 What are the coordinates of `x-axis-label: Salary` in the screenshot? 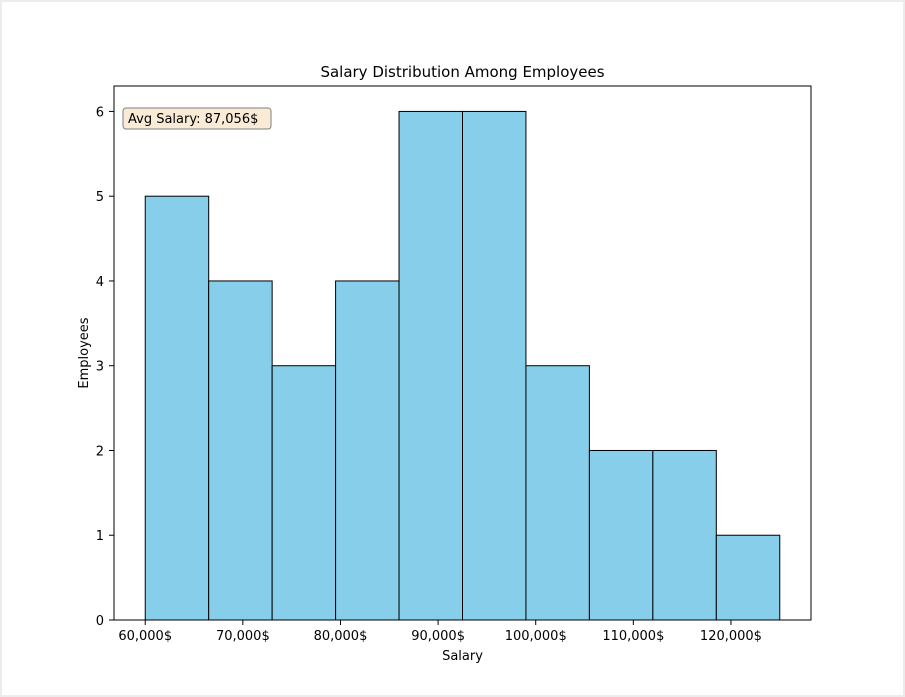 It's located at (462, 656).